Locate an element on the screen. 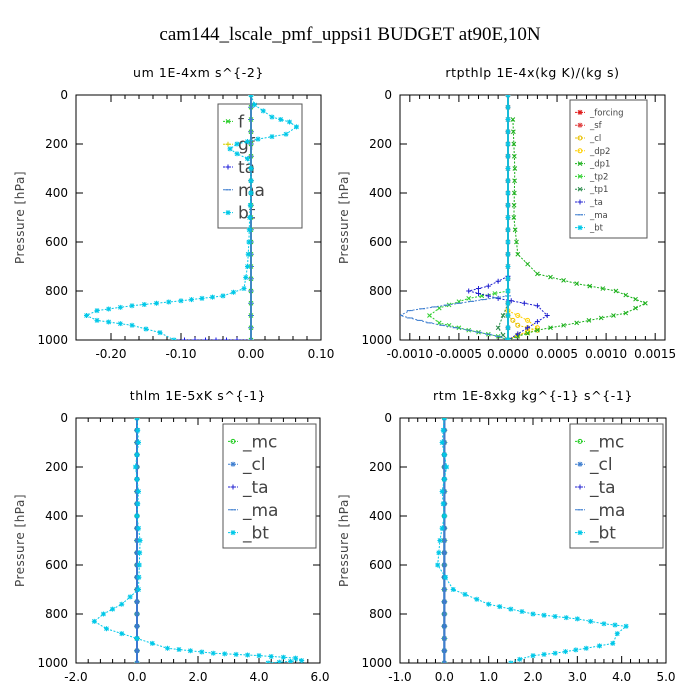  legend-label: gf is located at coordinates (247, 145).